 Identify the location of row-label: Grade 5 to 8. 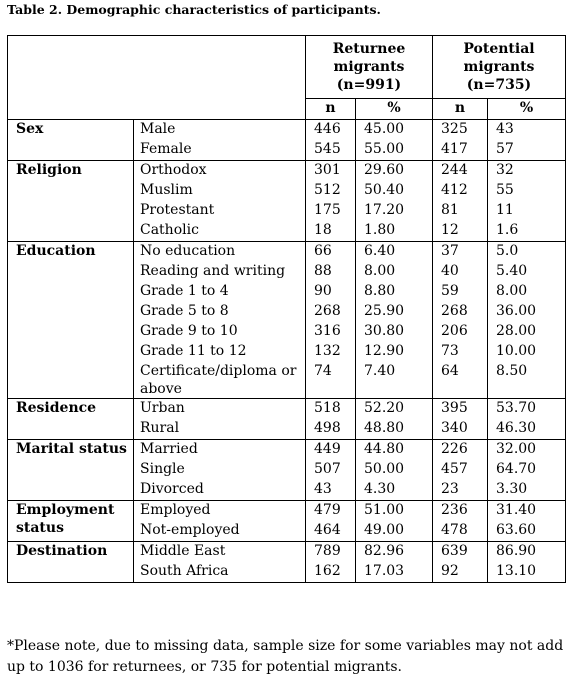
(219, 312).